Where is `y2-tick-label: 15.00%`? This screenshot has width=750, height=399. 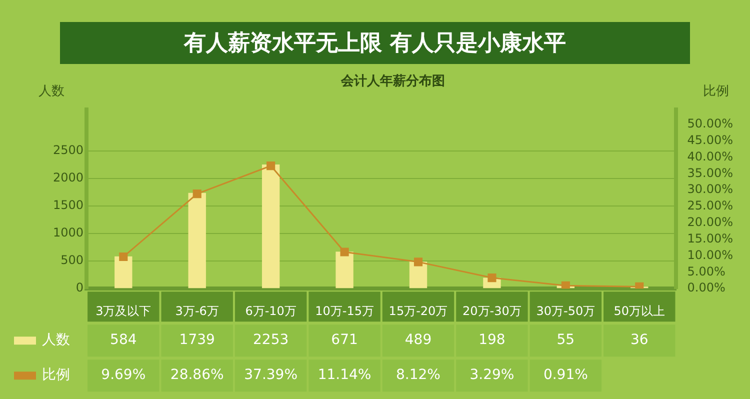
y2-tick-label: 15.00% is located at coordinates (710, 238).